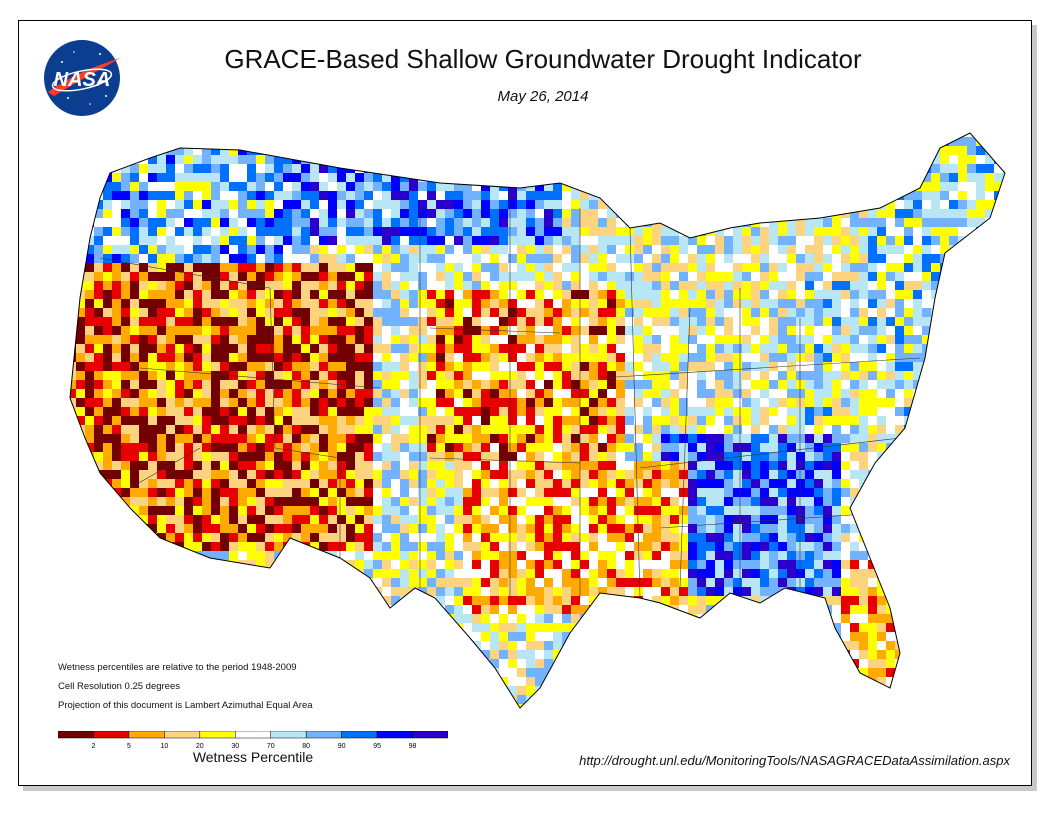 This screenshot has height=816, width=1056. Describe the element at coordinates (543, 96) in the screenshot. I see `map-date: May 26, 2014` at that location.